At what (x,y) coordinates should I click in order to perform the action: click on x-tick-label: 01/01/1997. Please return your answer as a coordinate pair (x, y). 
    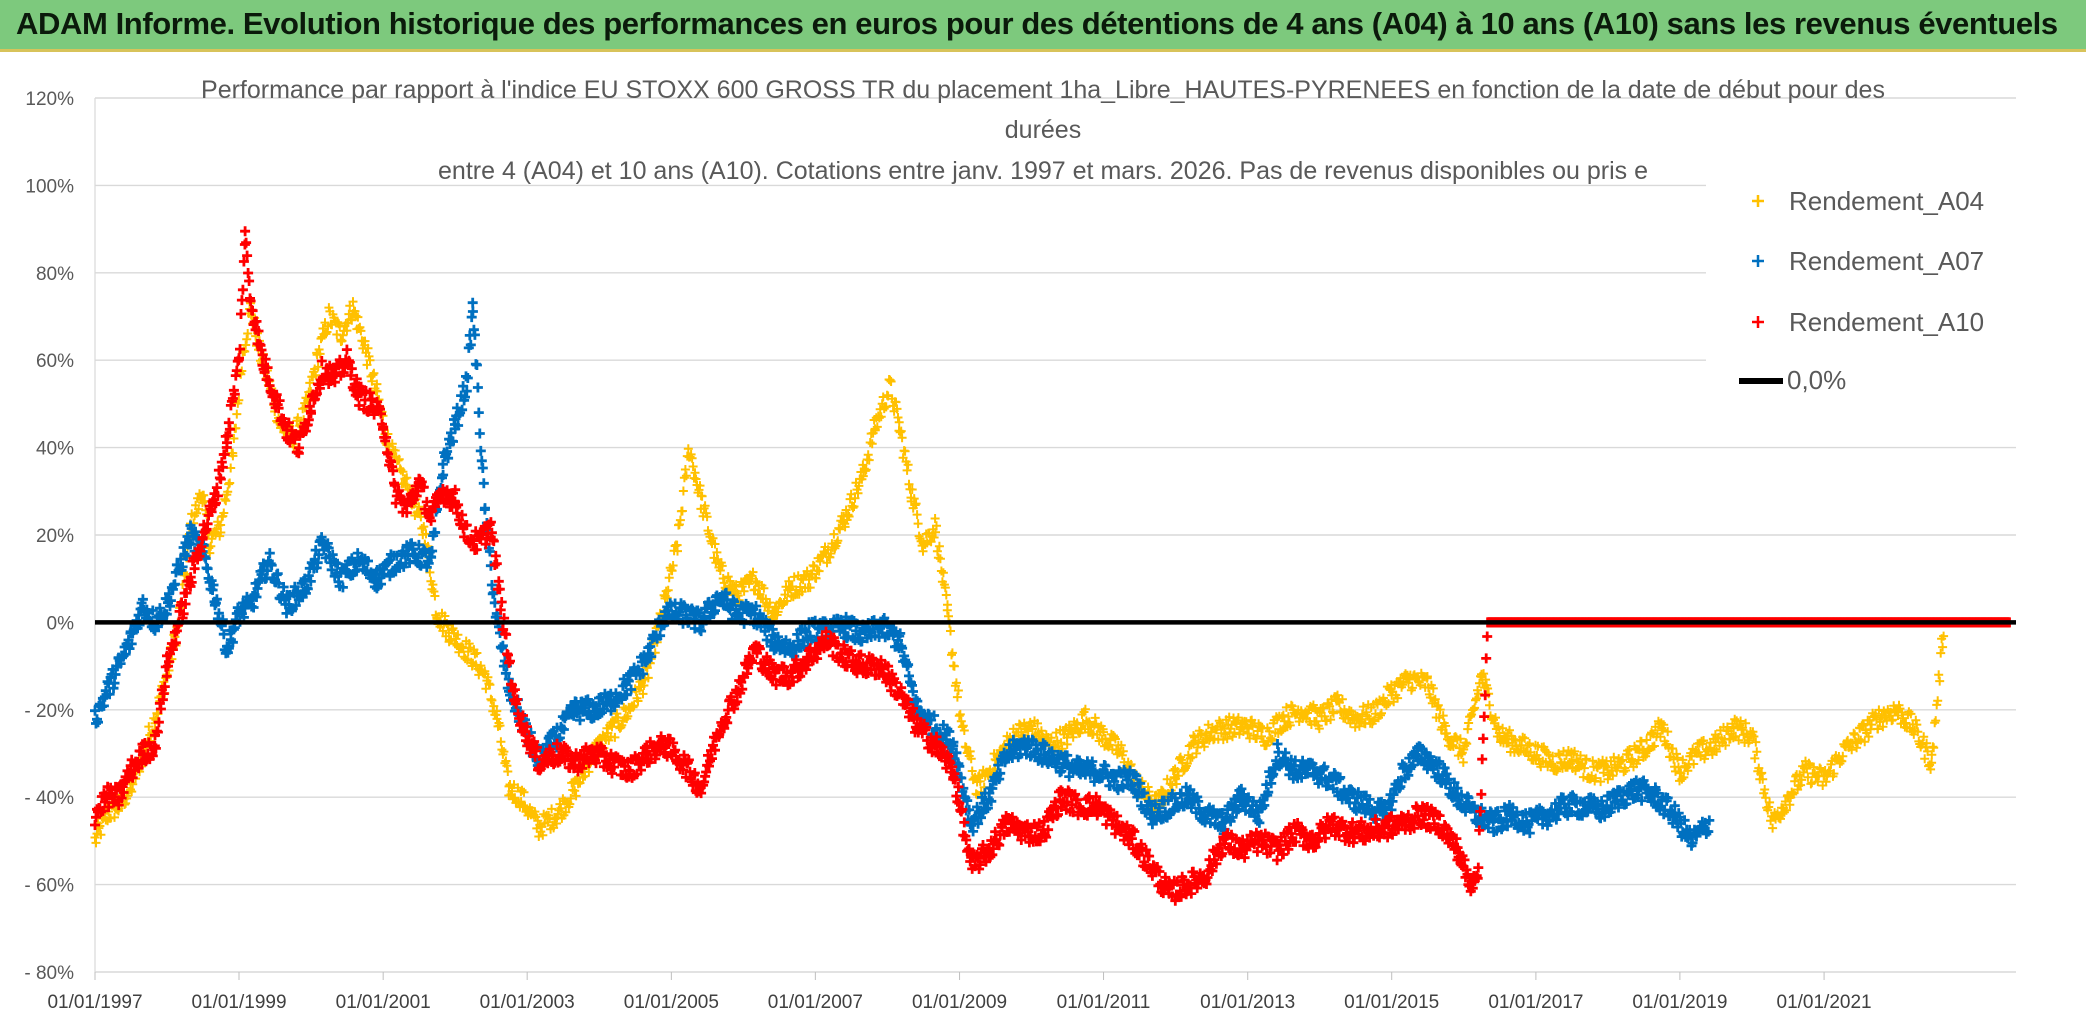
    Looking at the image, I should click on (94, 1002).